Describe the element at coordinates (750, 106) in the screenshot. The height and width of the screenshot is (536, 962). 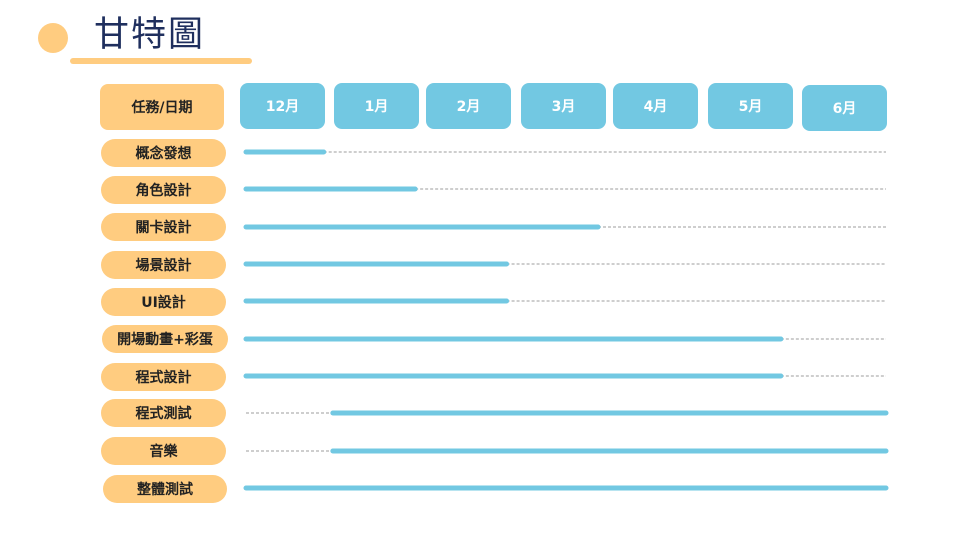
I see `month-header: 5月` at that location.